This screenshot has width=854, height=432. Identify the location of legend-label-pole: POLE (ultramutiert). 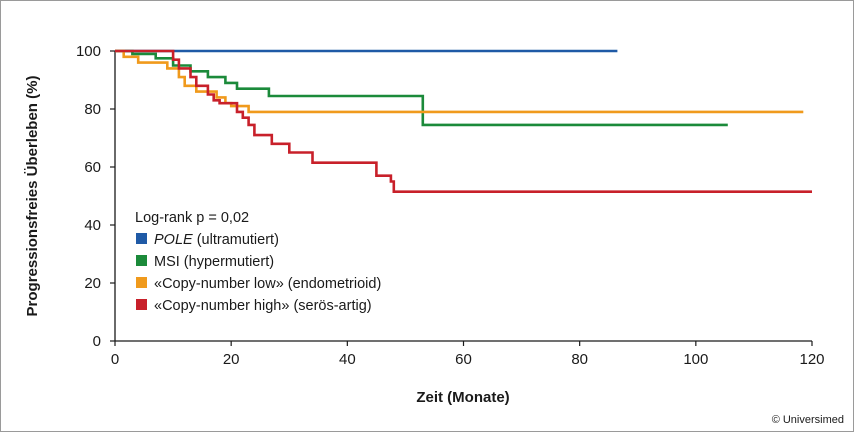
(216, 240).